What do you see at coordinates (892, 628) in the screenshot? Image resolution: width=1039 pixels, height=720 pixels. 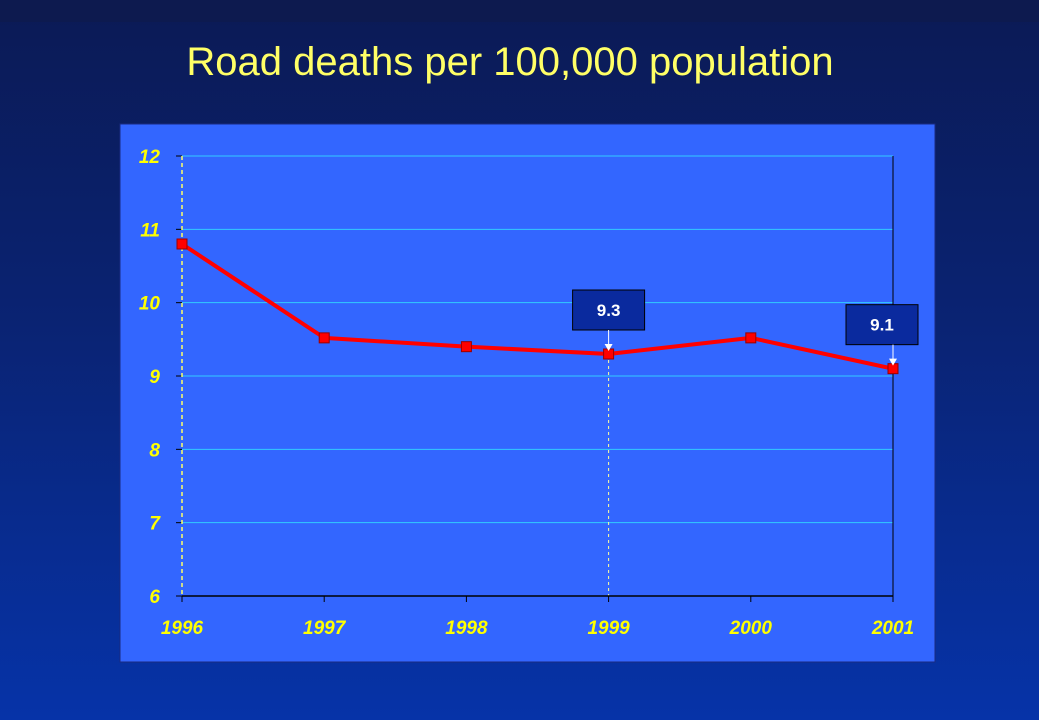 I see `x-tick-label: 2001` at bounding box center [892, 628].